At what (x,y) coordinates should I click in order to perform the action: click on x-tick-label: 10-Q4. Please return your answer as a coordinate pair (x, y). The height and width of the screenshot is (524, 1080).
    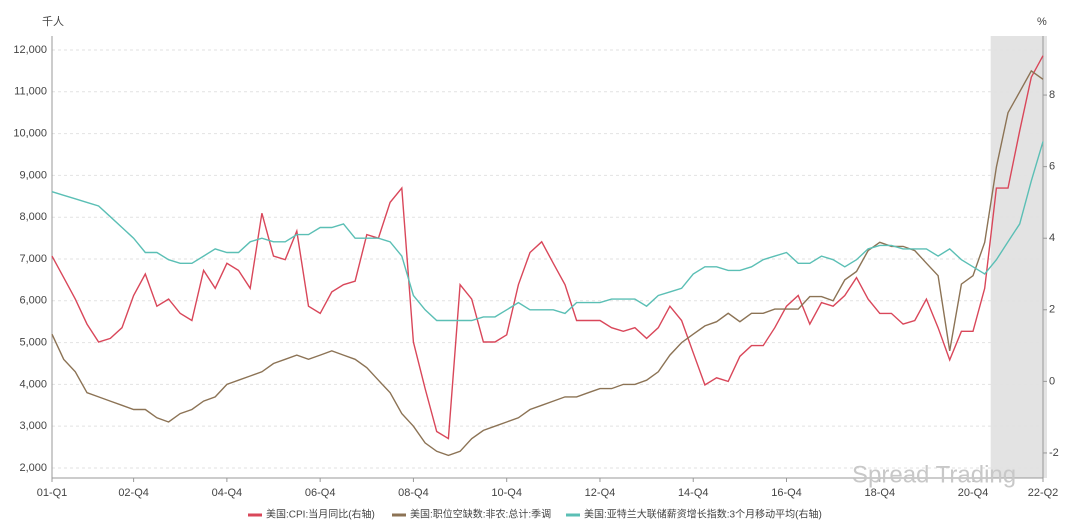
    Looking at the image, I should click on (506, 493).